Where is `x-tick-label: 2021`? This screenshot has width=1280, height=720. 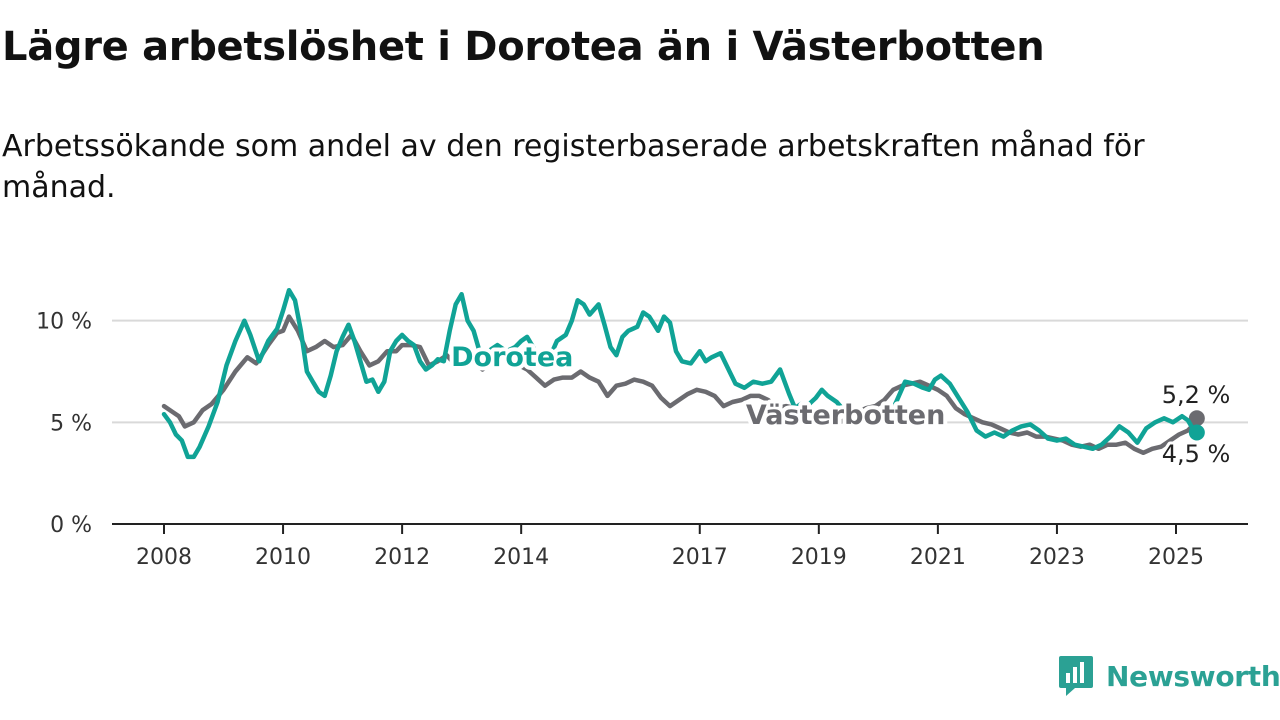
x-tick-label: 2021 is located at coordinates (938, 557).